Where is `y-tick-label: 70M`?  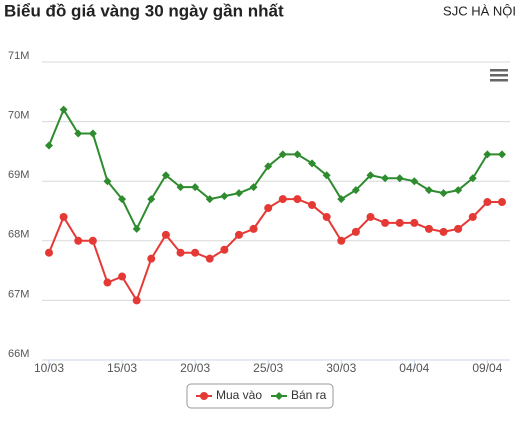 y-tick-label: 70M is located at coordinates (18, 116).